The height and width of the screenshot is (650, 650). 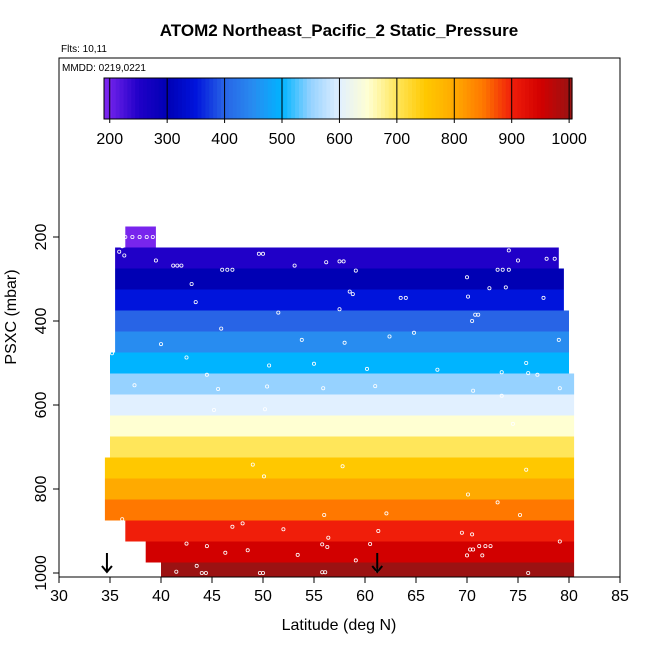 I want to click on x-tick-label: 75, so click(x=518, y=596).